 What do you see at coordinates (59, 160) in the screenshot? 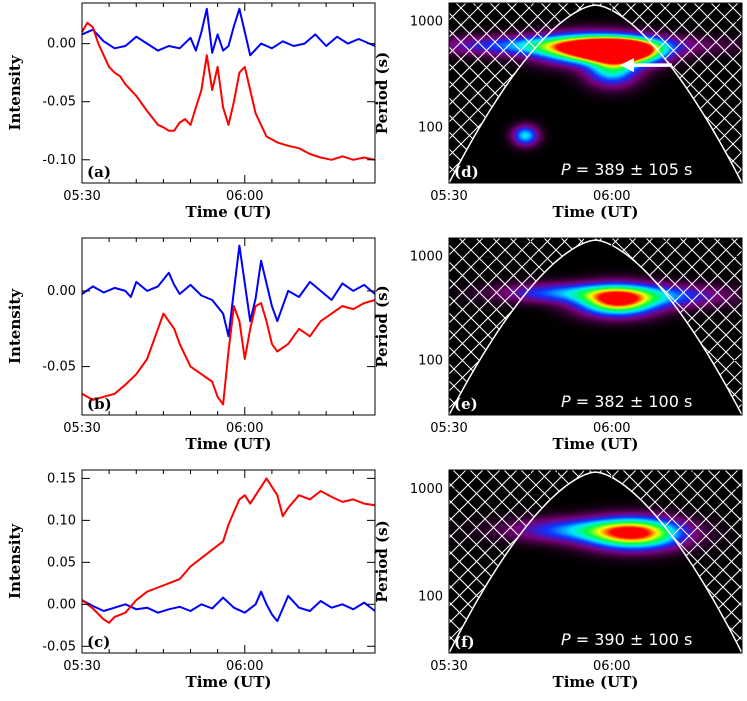
I see `y-tick-label: -0.10` at bounding box center [59, 160].